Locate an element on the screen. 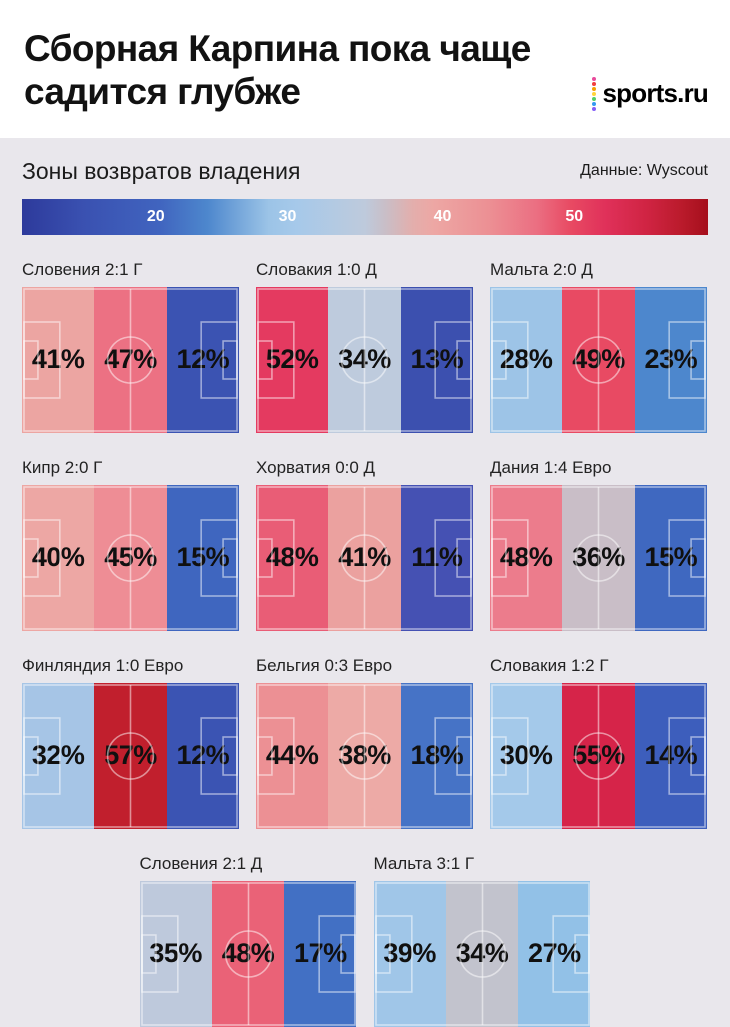  scale-tick-20: 20 is located at coordinates (155, 216).